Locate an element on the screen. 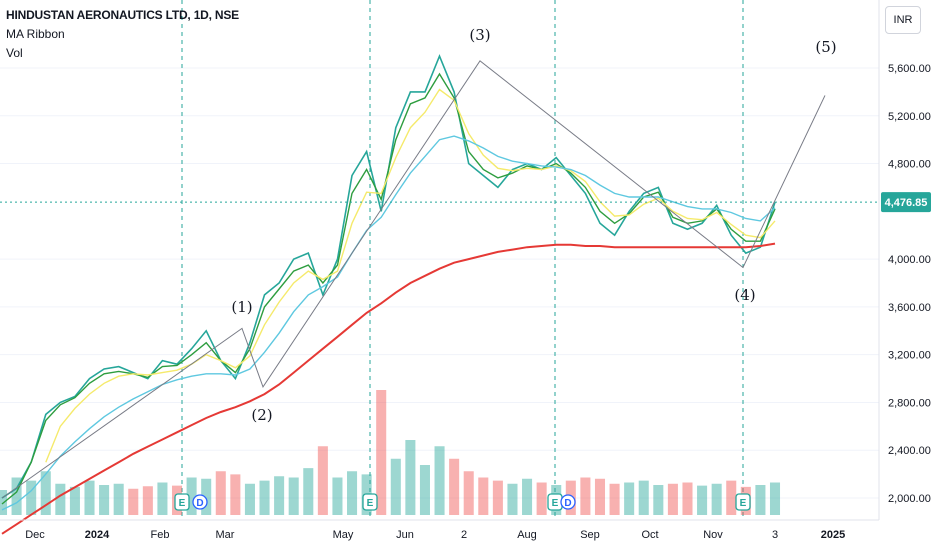 This screenshot has height=550, width=932. time-tick-label: Dec is located at coordinates (35, 535).